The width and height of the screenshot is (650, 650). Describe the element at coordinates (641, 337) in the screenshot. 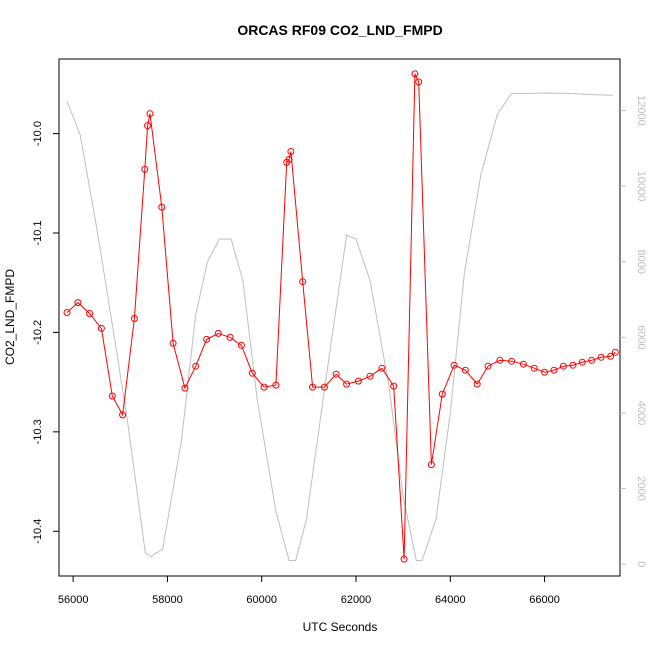

I see `y2-tick-label: 6000` at that location.